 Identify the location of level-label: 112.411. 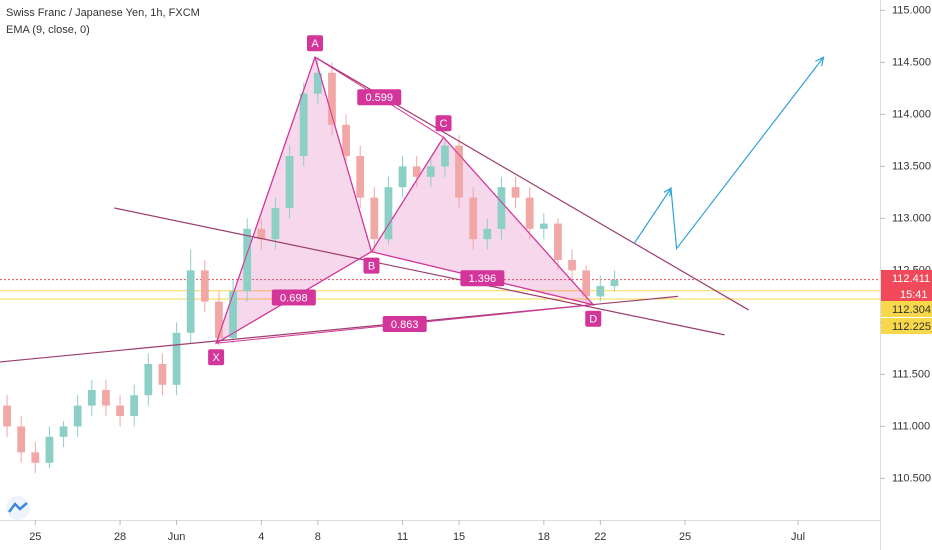
(911, 279).